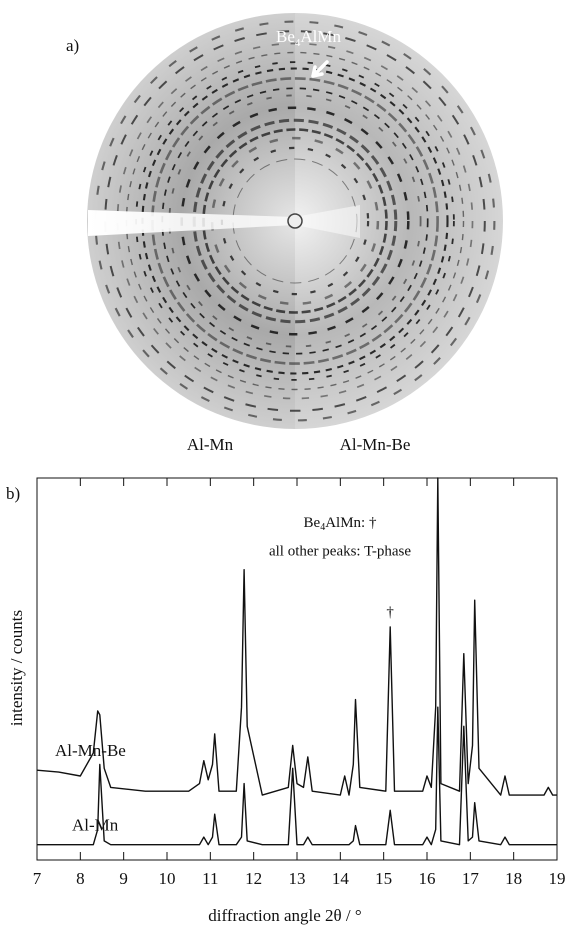 The image size is (570, 933). Describe the element at coordinates (341, 878) in the screenshot. I see `x-tick-label: 14` at that location.